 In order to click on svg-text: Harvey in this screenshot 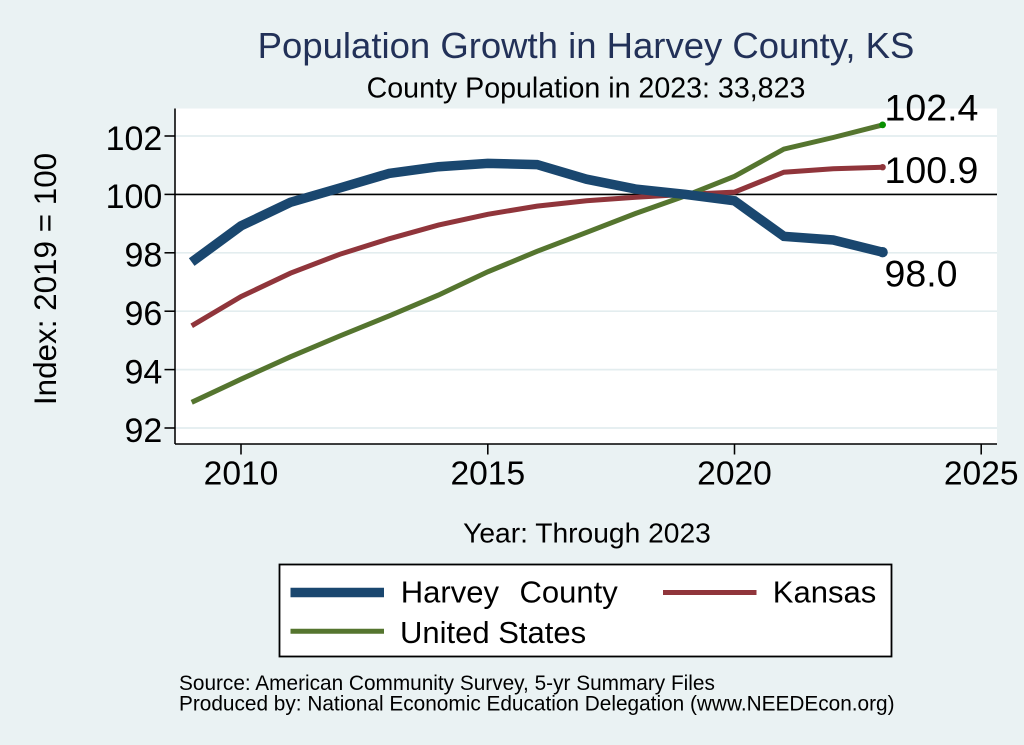, I will do `click(450, 592)`.